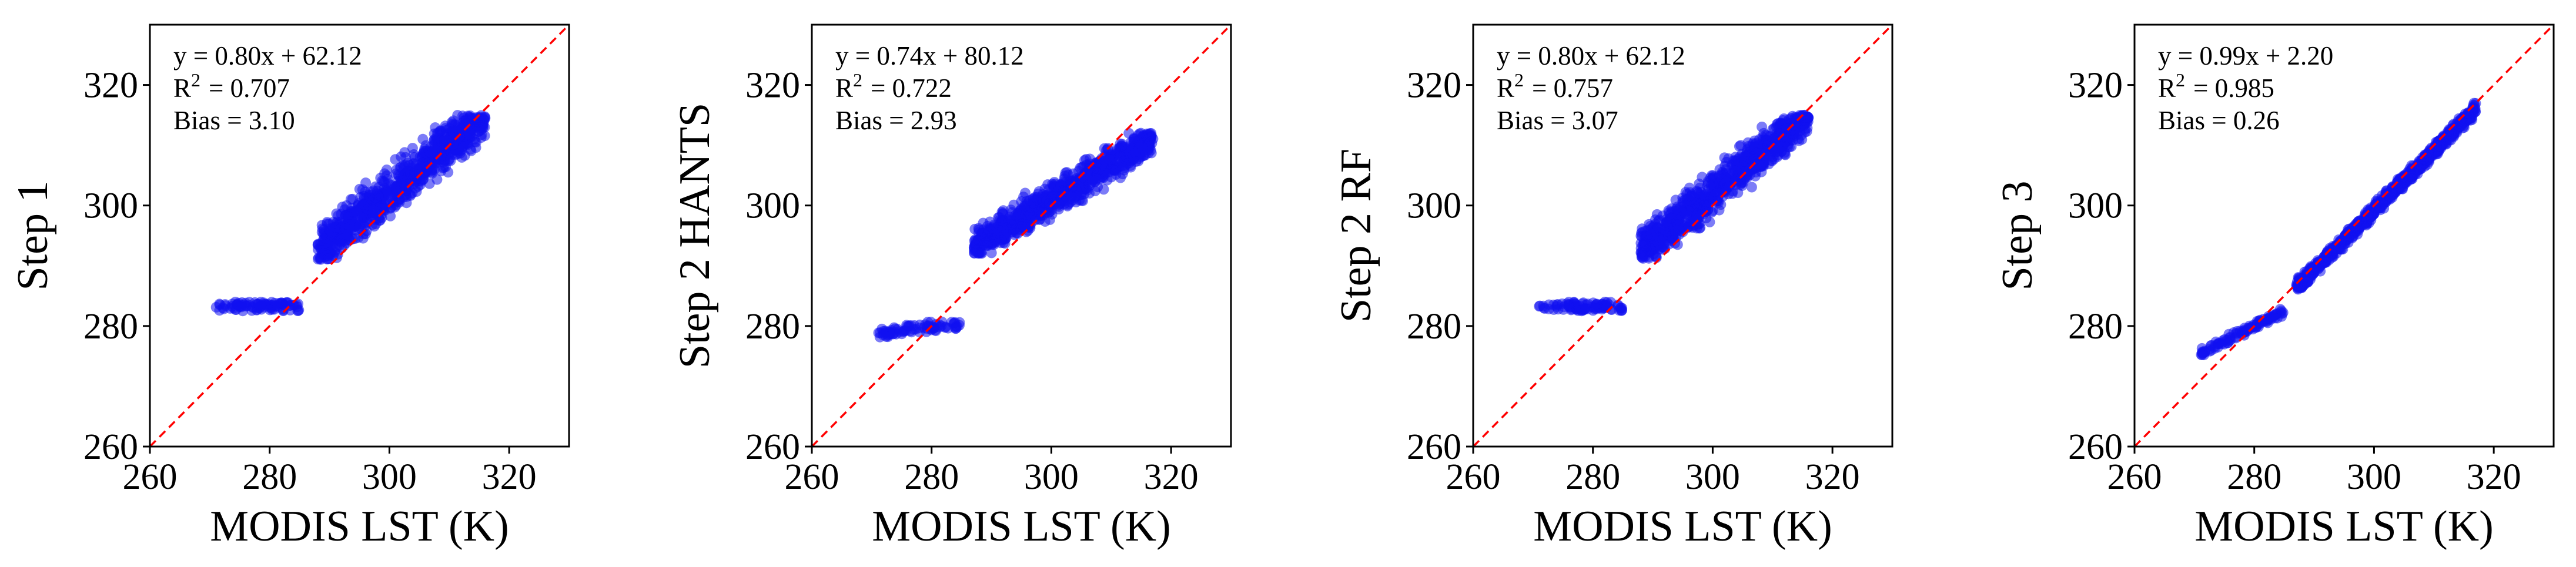  What do you see at coordinates (695, 235) in the screenshot?
I see `y-axis-label: Step 2 HANTS` at bounding box center [695, 235].